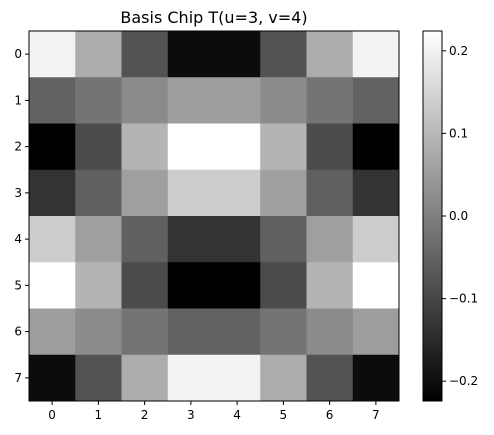  Describe the element at coordinates (283, 100) in the screenshot. I see `heatmap-cell-r1-c5` at that location.